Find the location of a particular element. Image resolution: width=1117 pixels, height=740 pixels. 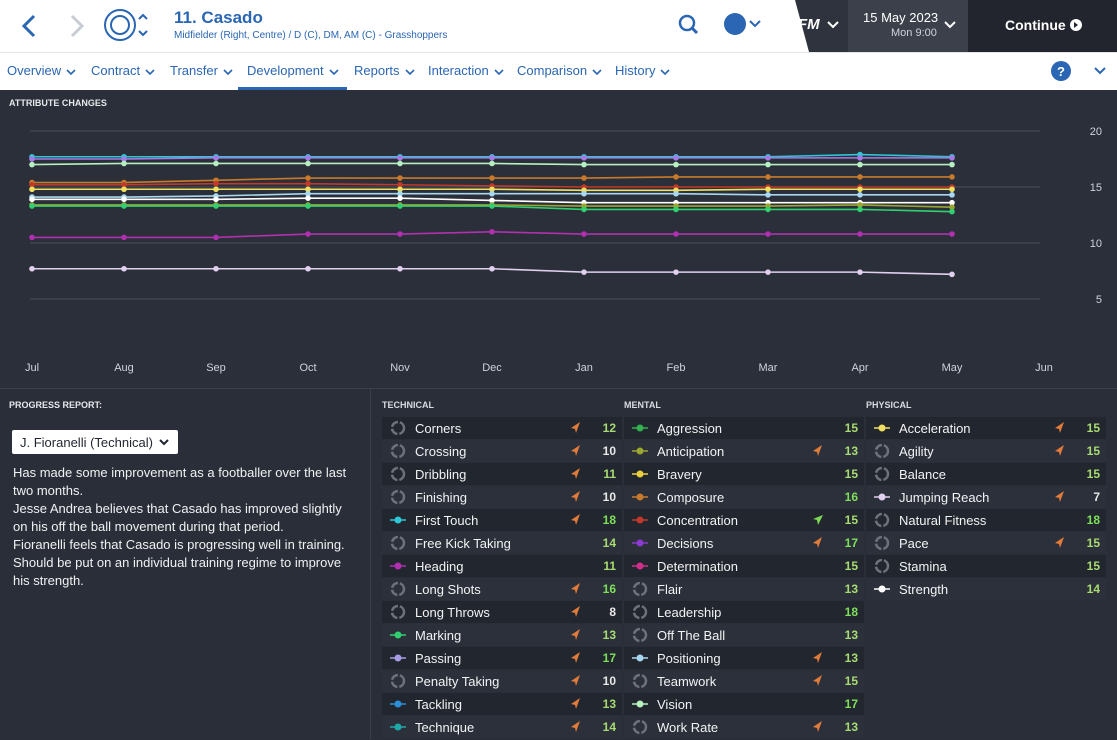

attribute-name: Pace is located at coordinates (914, 543).